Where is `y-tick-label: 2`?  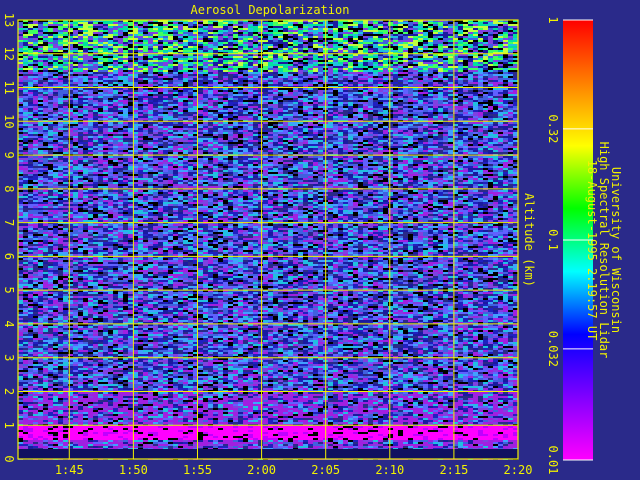 y-tick-label: 2 is located at coordinates (9, 391).